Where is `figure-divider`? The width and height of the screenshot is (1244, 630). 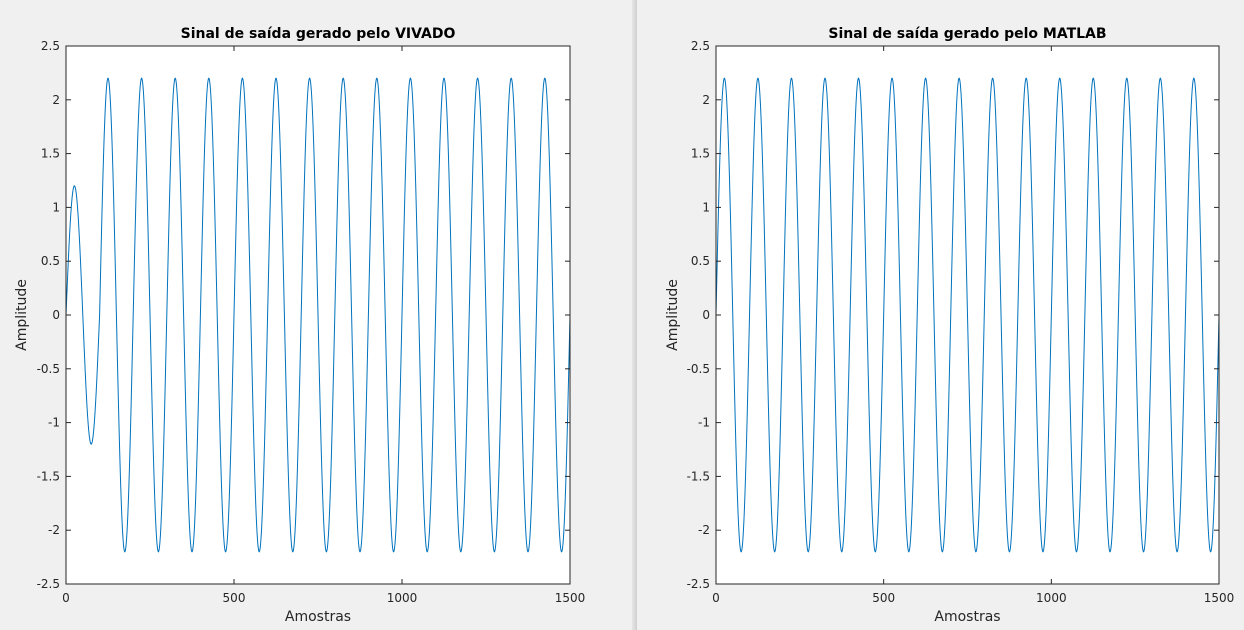 figure-divider is located at coordinates (634, 315).